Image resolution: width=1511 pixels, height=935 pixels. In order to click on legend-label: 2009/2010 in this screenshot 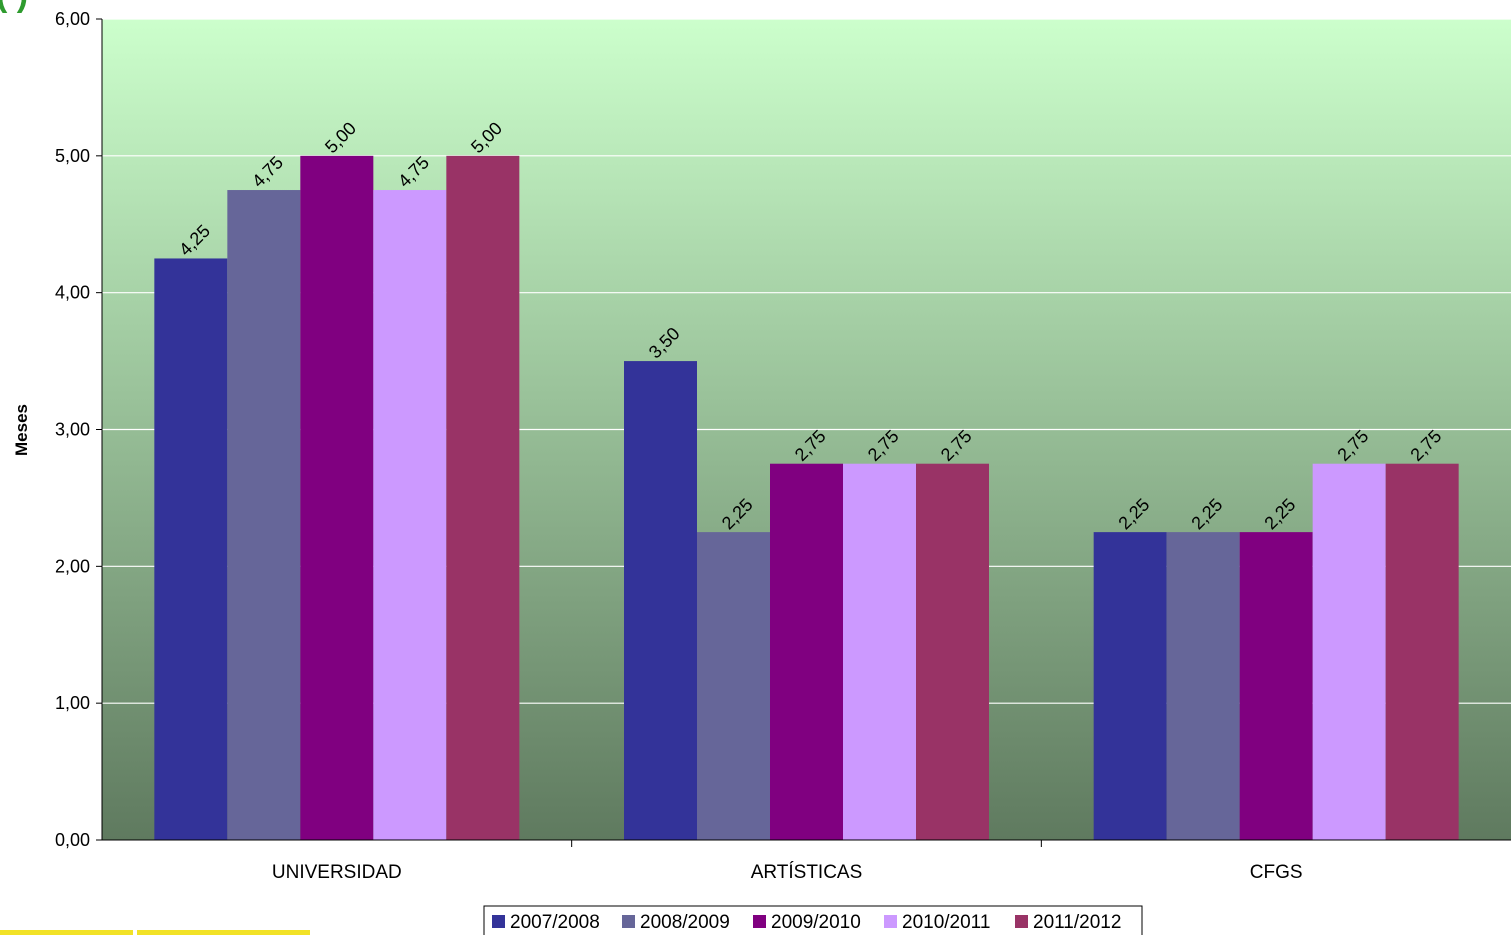, I will do `click(816, 922)`.